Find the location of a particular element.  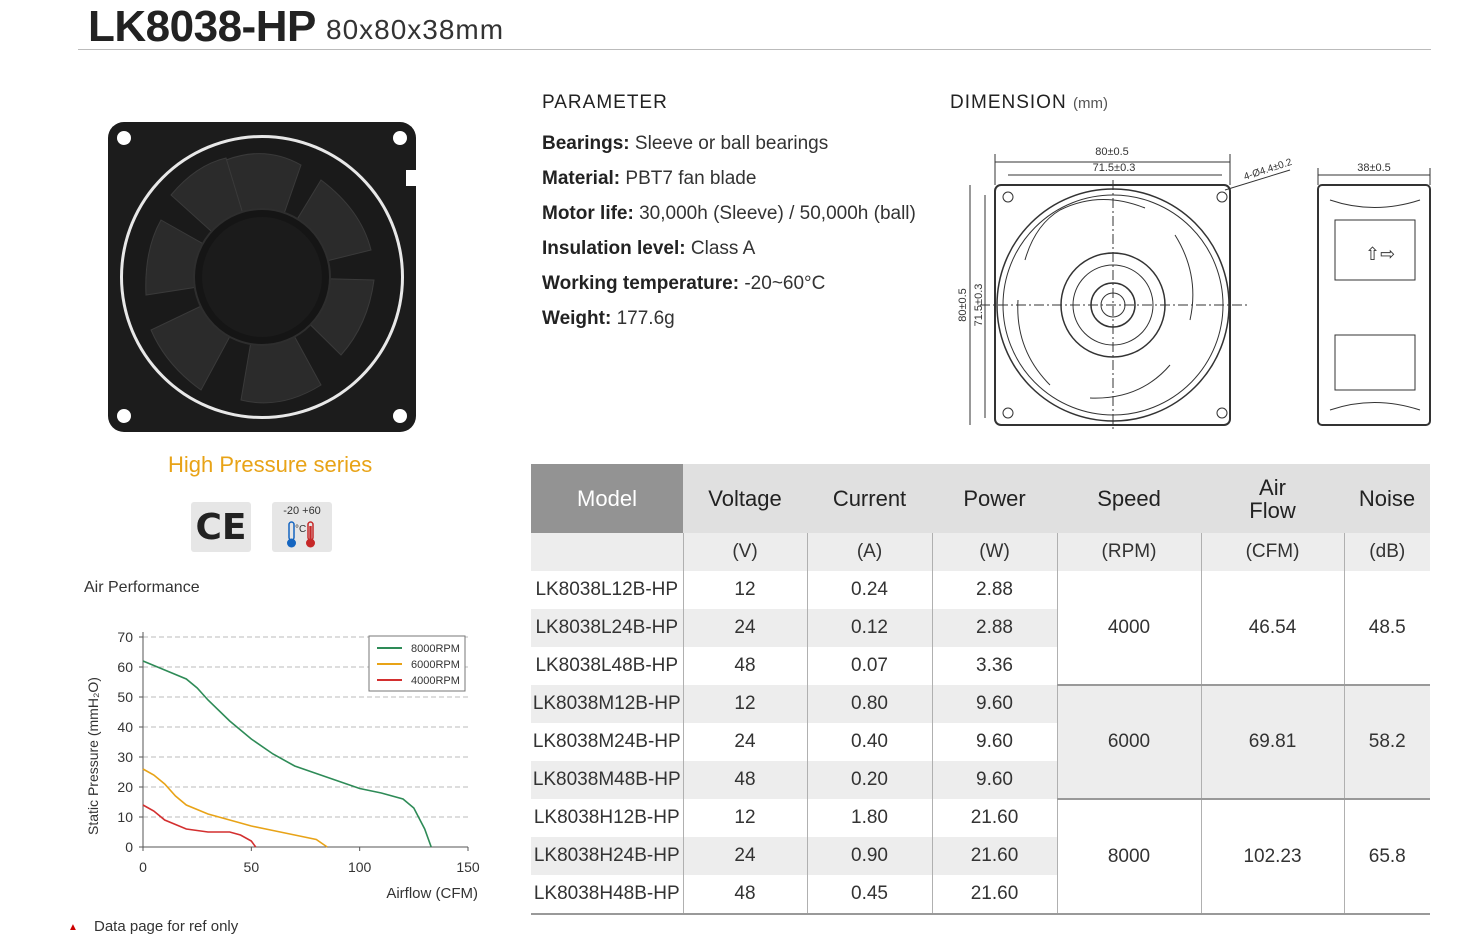

y-tick-label: 60 is located at coordinates (125, 667).